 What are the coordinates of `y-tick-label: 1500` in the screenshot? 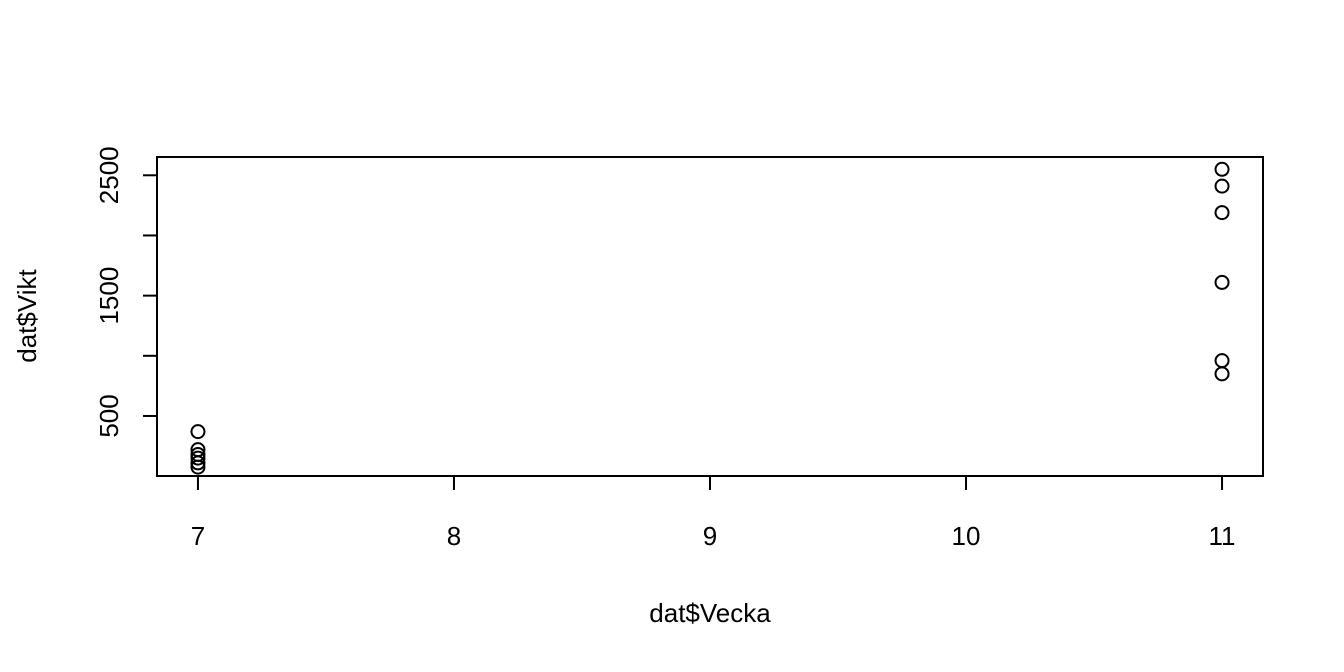 It's located at (109, 296).